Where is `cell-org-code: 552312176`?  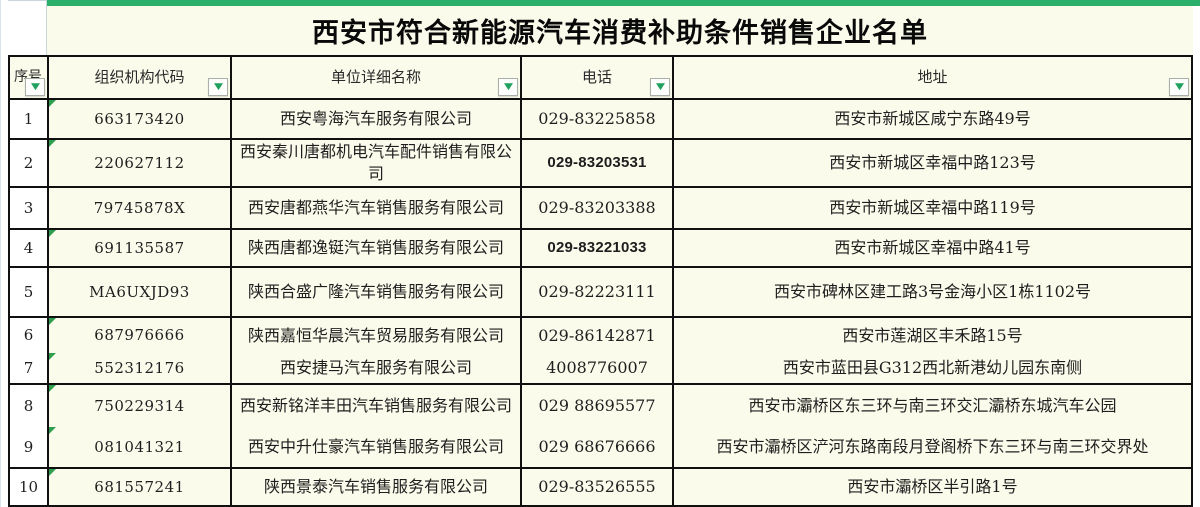
cell-org-code: 552312176 is located at coordinates (140, 369).